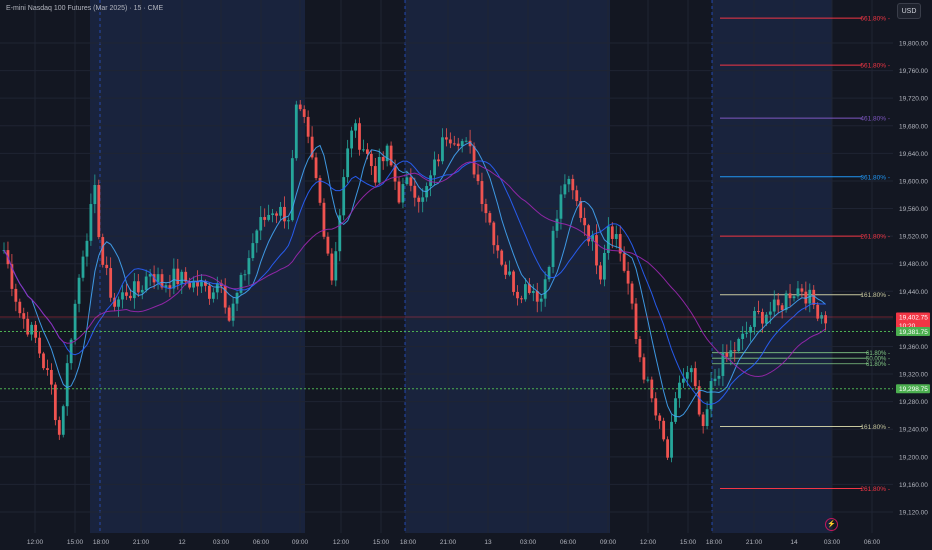  I want to click on currency-button: USD, so click(909, 11).